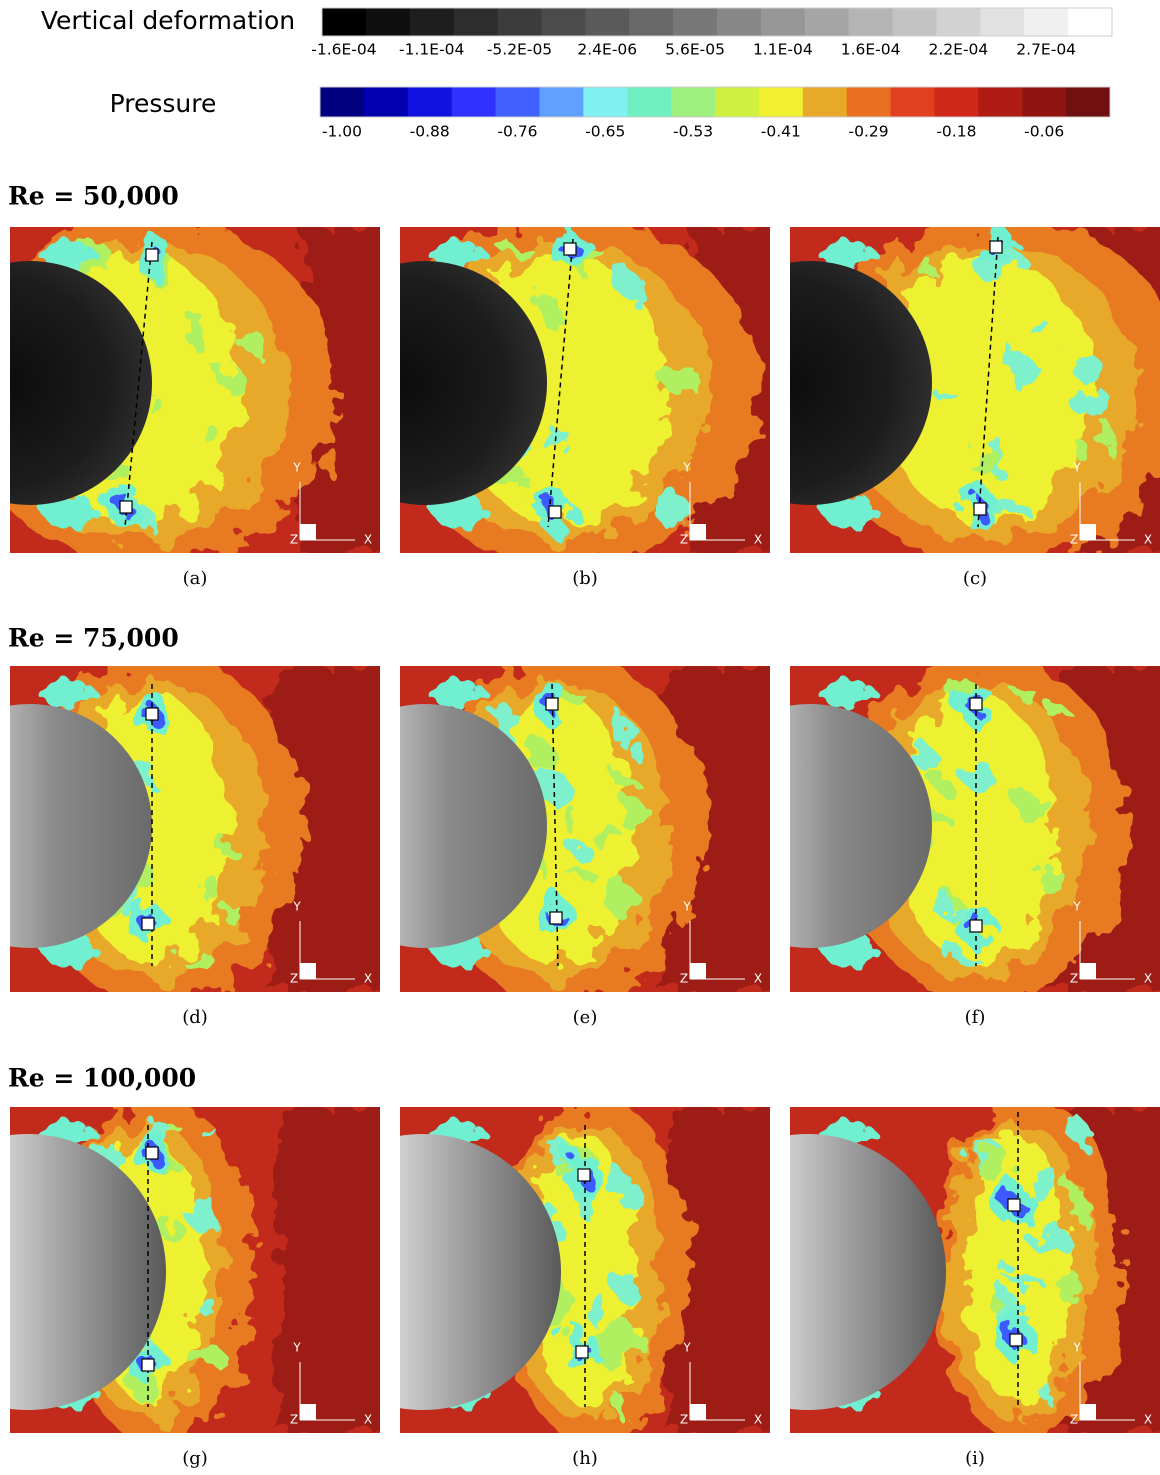 This screenshot has width=1160, height=1475. I want to click on row-heading: Re = 50,000, so click(93, 196).